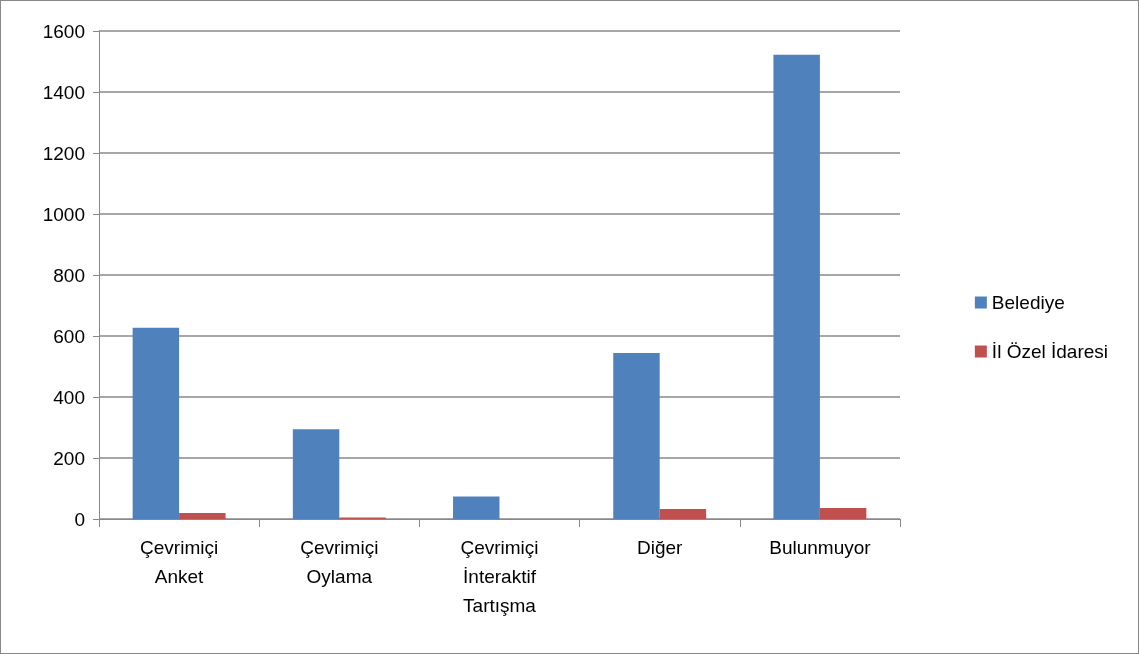 The height and width of the screenshot is (654, 1139). I want to click on y-tick-label: 1000, so click(63, 214).